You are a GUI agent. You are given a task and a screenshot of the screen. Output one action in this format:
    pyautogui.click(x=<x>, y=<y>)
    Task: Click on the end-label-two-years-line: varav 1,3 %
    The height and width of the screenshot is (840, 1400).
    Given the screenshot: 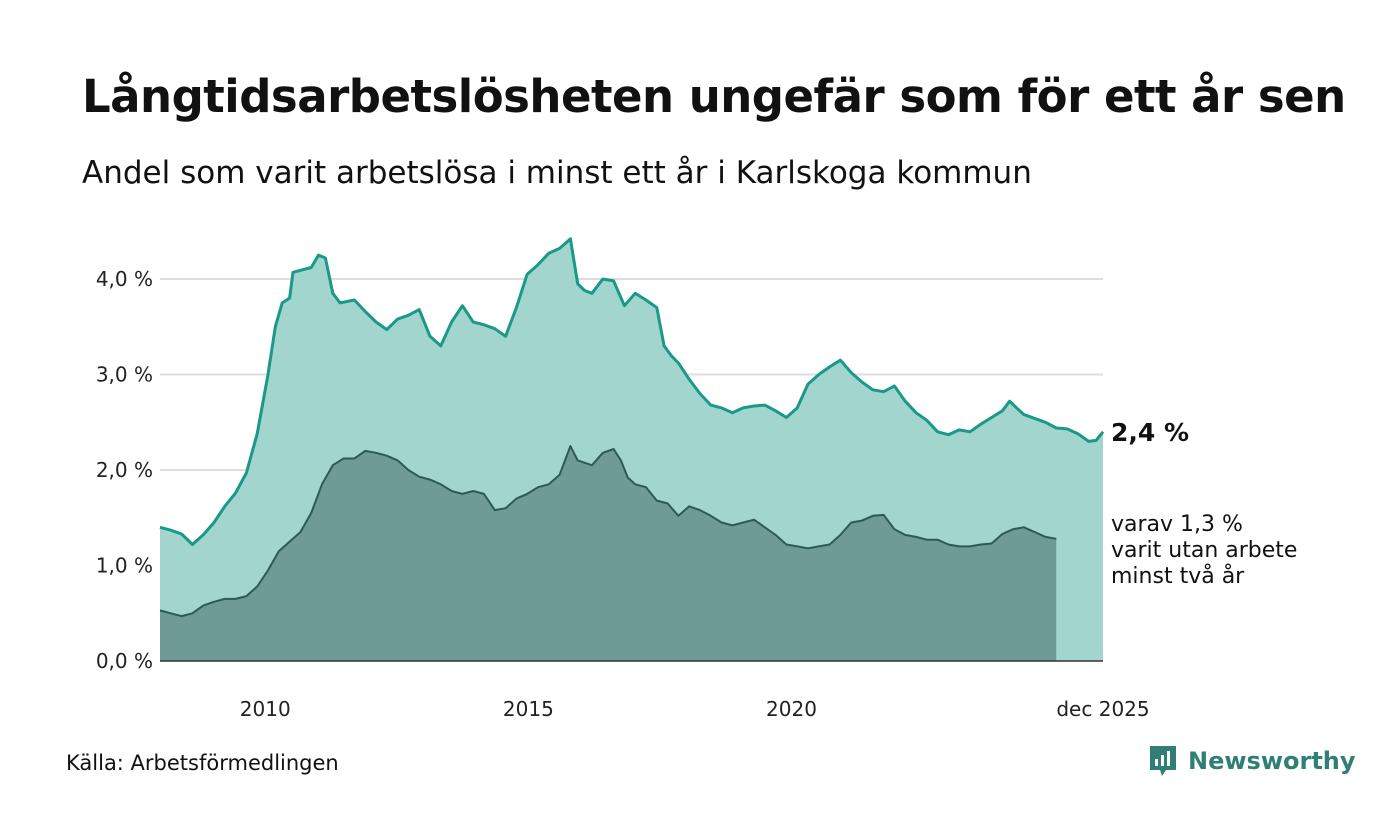 What is the action you would take?
    pyautogui.click(x=1177, y=524)
    